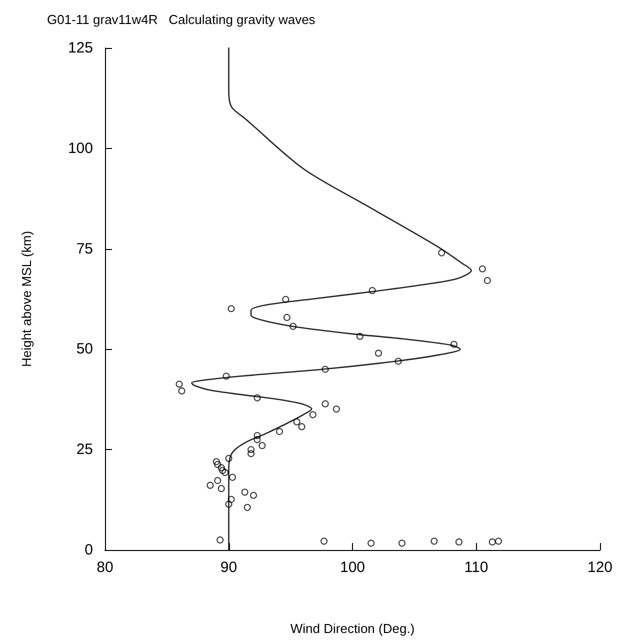 Image resolution: width=622 pixels, height=640 pixels. I want to click on x-tick-label: 100, so click(353, 567).